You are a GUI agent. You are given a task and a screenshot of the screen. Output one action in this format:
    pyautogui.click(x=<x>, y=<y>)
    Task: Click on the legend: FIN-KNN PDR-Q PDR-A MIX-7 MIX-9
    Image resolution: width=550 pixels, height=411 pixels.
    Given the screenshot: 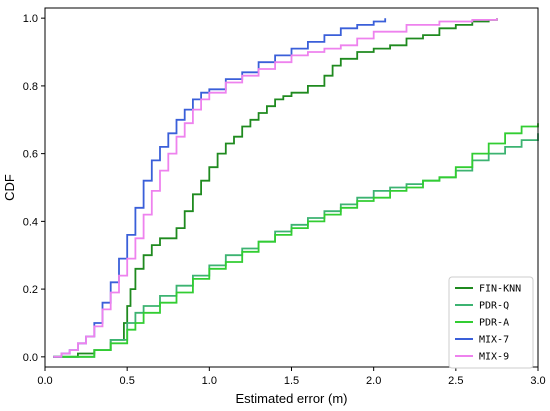 What is the action you would take?
    pyautogui.click(x=491, y=322)
    